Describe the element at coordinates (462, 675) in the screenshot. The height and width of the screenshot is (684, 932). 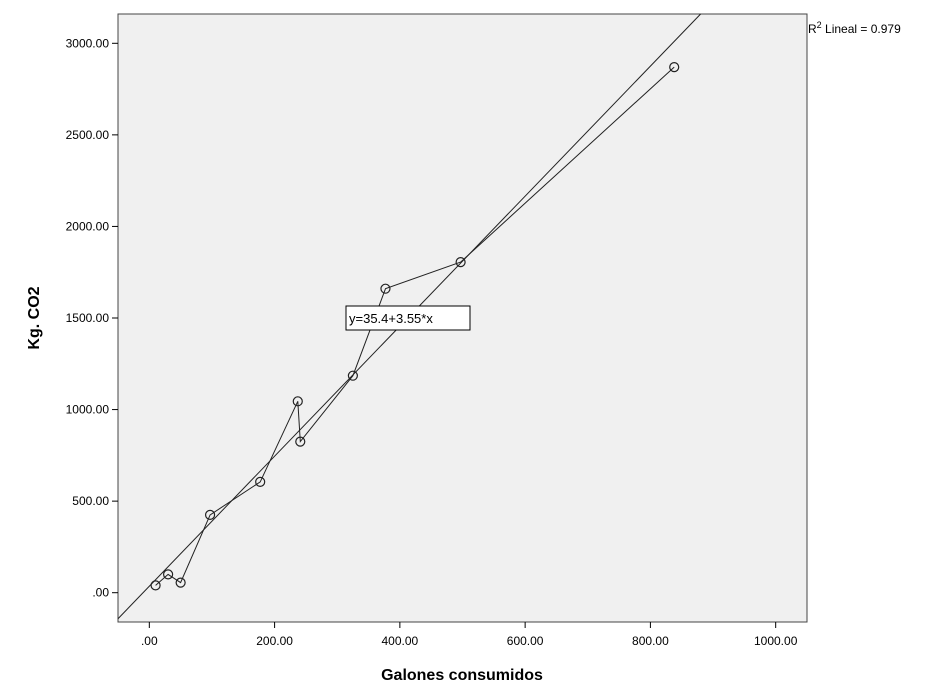
I see `x-axis-title: Galones consumidos` at that location.